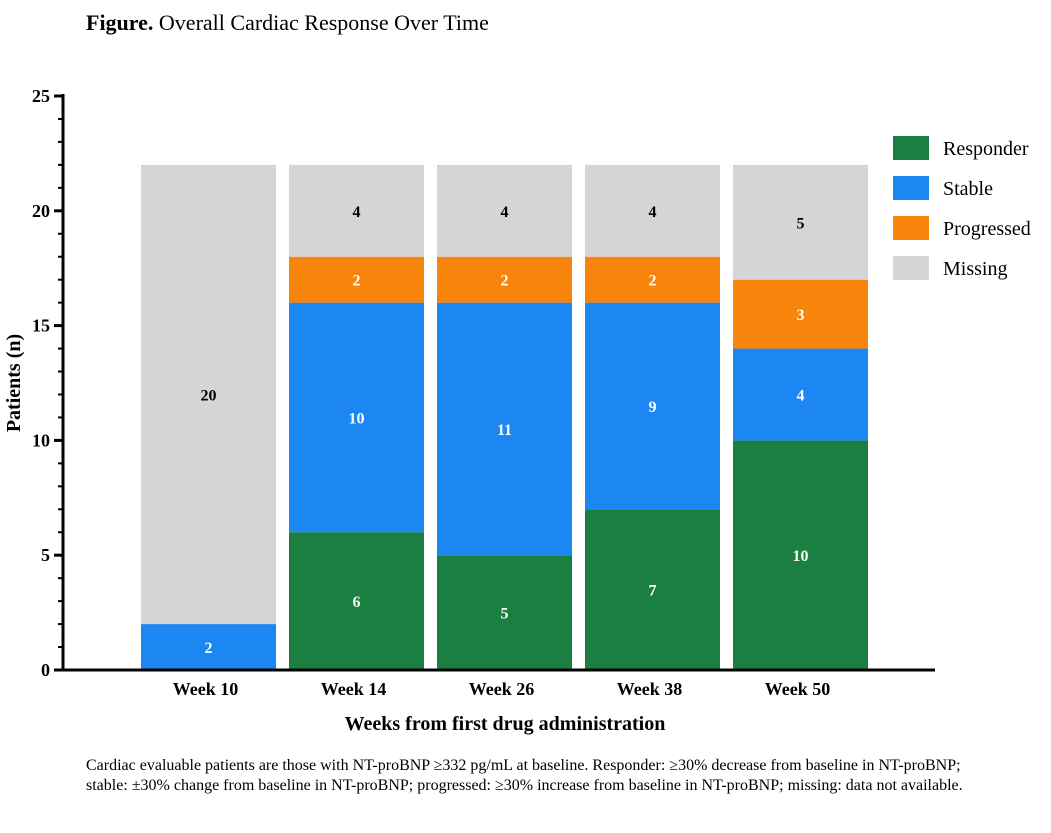 This screenshot has height=833, width=1051. I want to click on bar-week-38-responder, so click(652, 589).